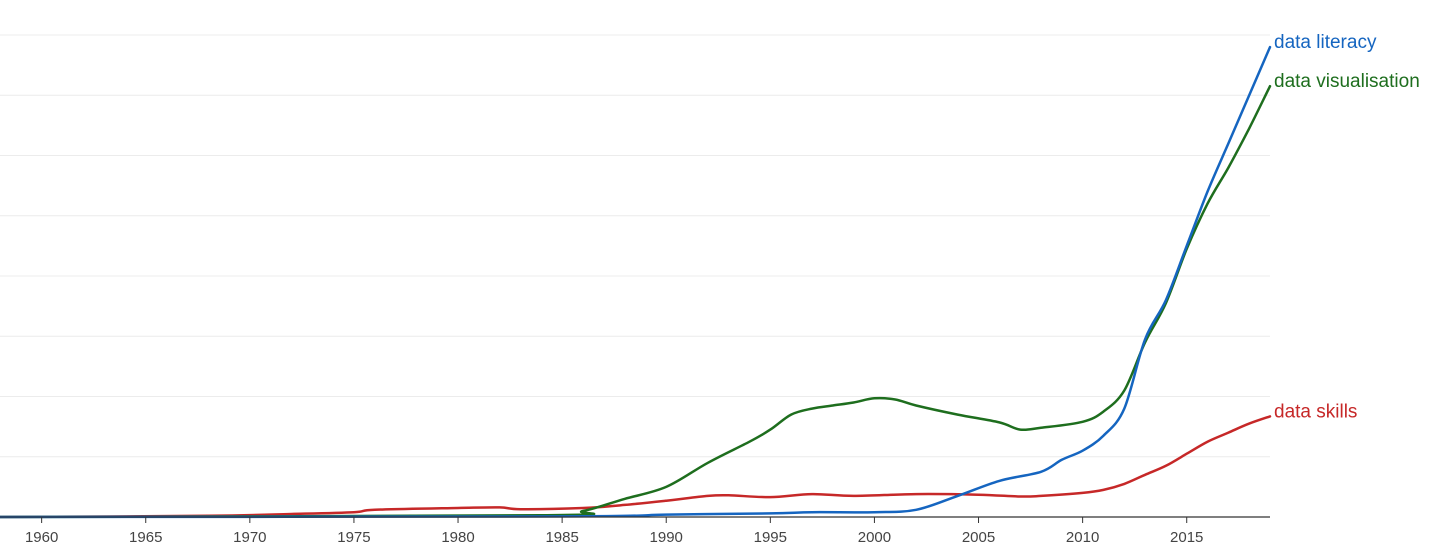 The width and height of the screenshot is (1456, 555). Describe the element at coordinates (978, 537) in the screenshot. I see `x-tick-label: 2005` at that location.